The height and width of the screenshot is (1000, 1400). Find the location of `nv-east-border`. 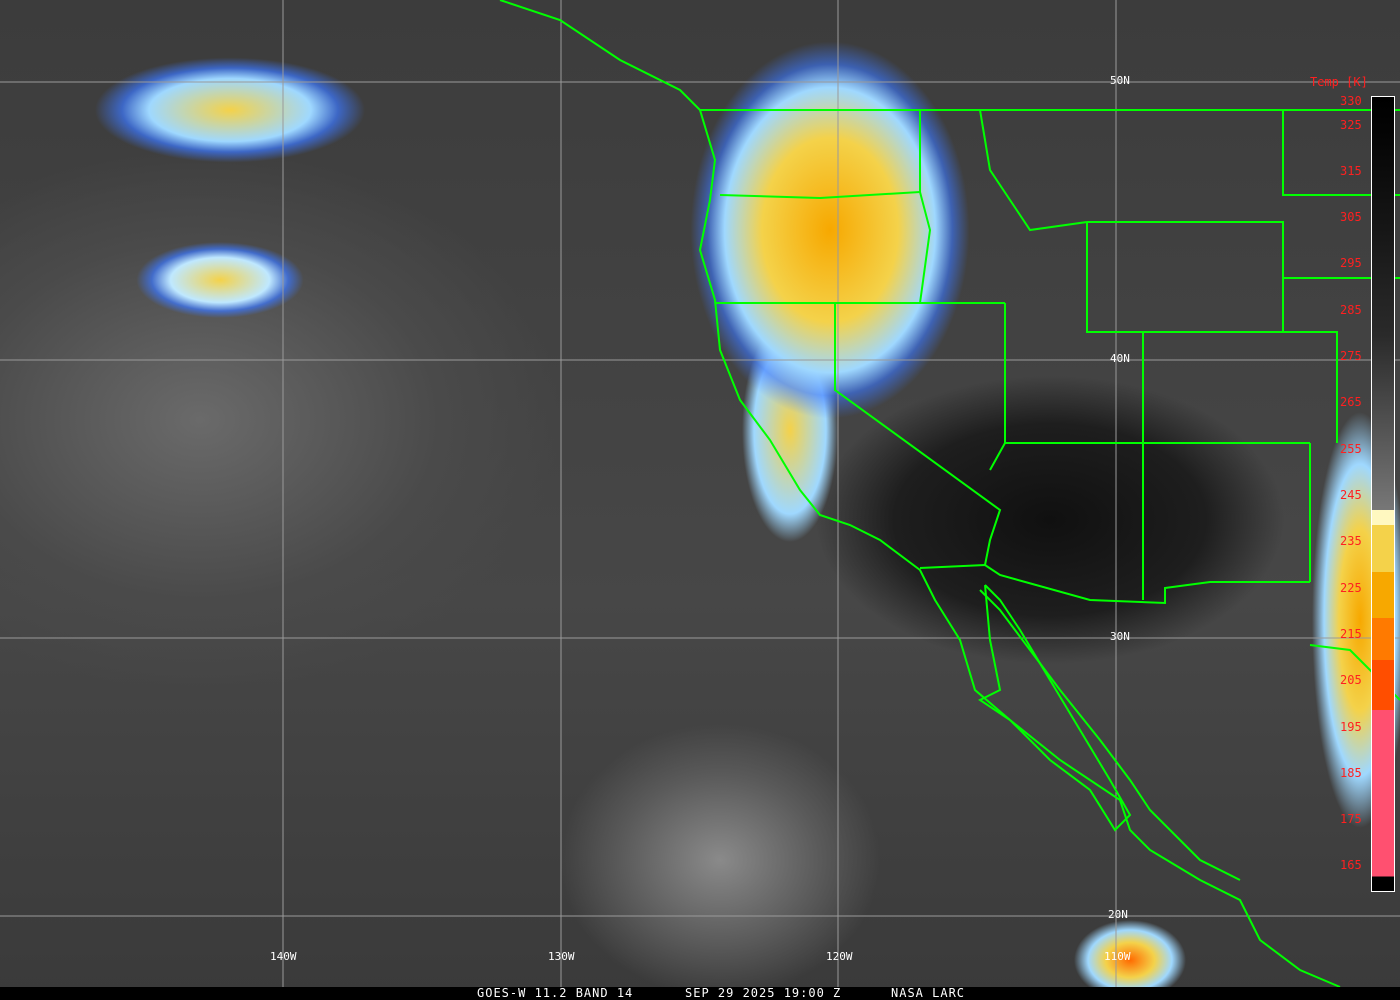

nv-east-border is located at coordinates (997, 387).